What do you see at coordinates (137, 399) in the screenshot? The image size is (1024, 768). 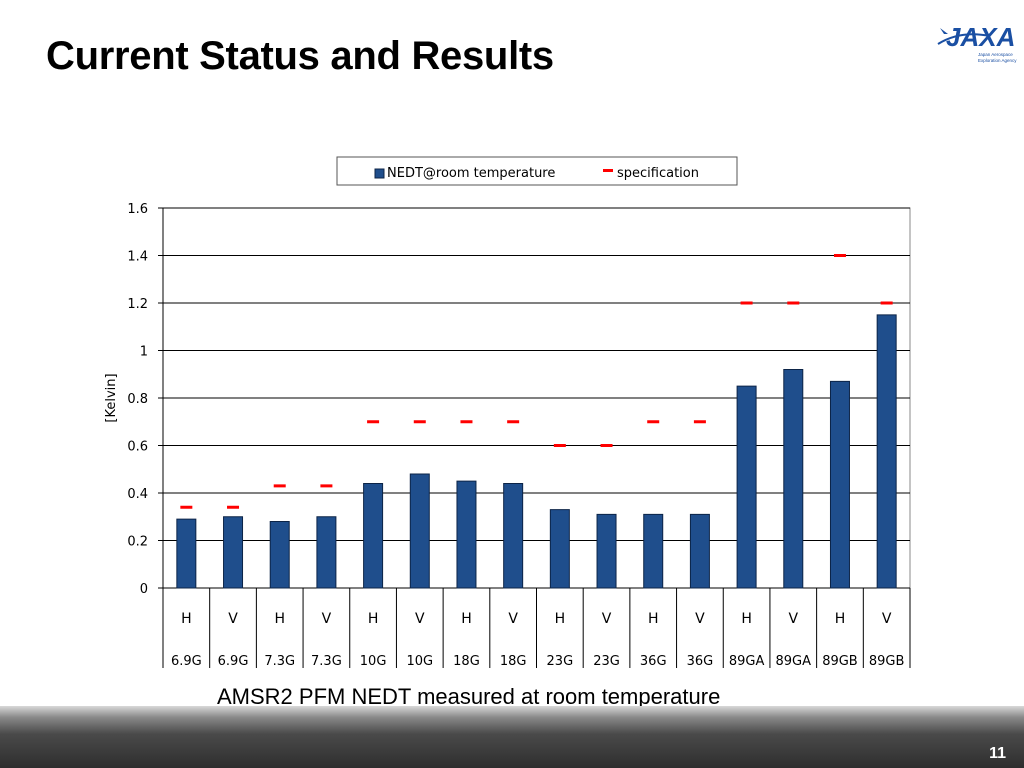 I see `y-tick-label: 0.8` at bounding box center [137, 399].